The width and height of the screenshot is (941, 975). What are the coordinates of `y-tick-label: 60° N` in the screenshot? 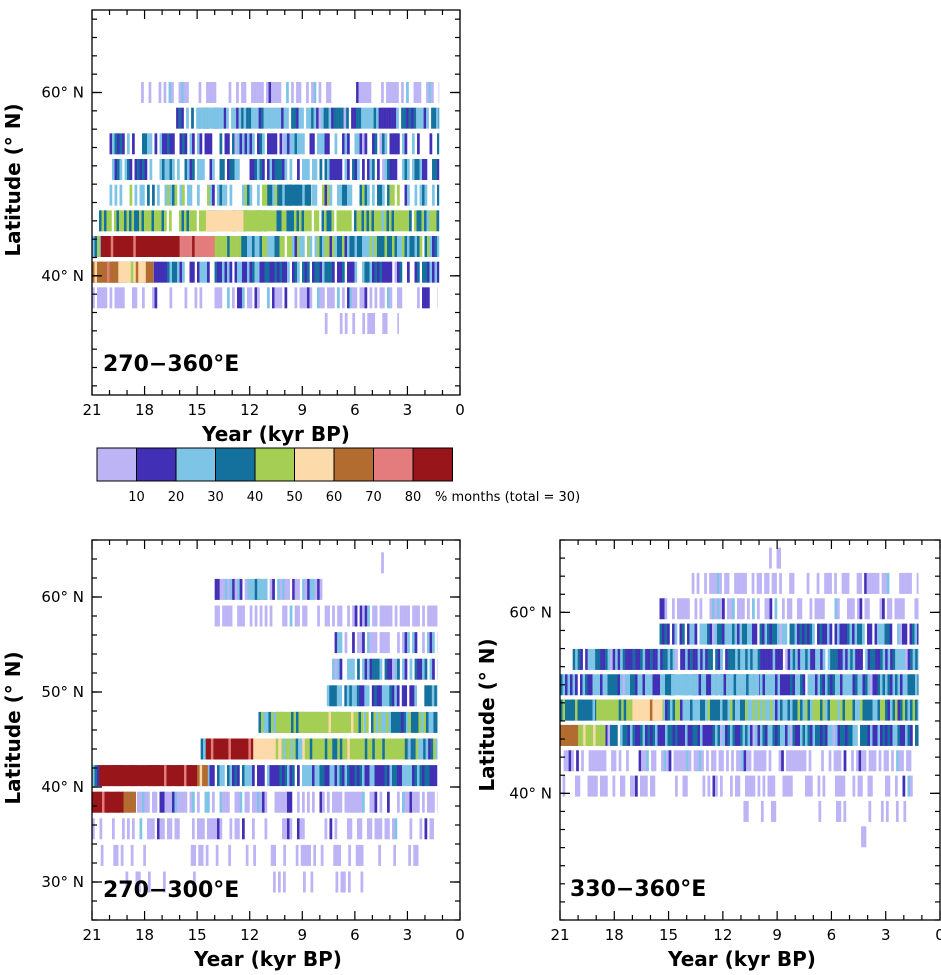 It's located at (530, 612).